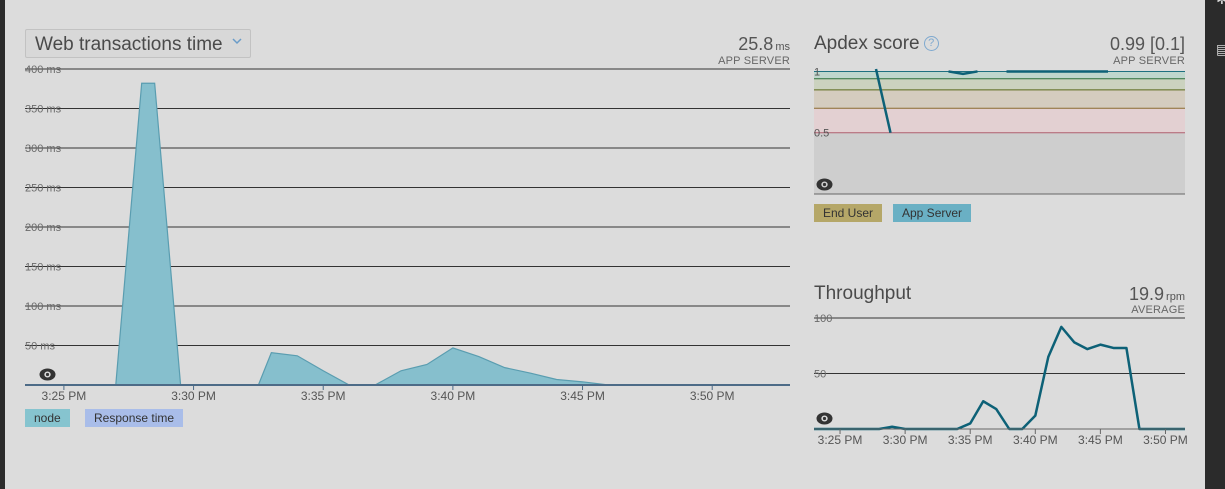  Describe the element at coordinates (47, 418) in the screenshot. I see `legend-node: node` at that location.